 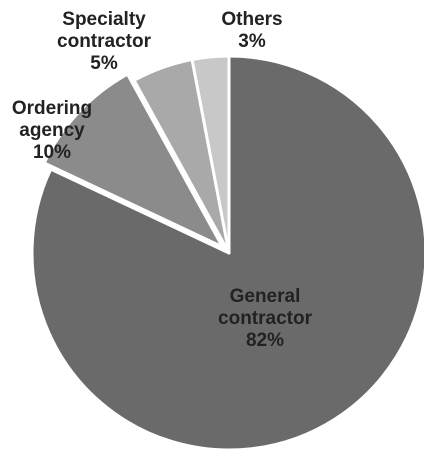 What do you see at coordinates (265, 340) in the screenshot?
I see `slice-value-label-0: 82%` at bounding box center [265, 340].